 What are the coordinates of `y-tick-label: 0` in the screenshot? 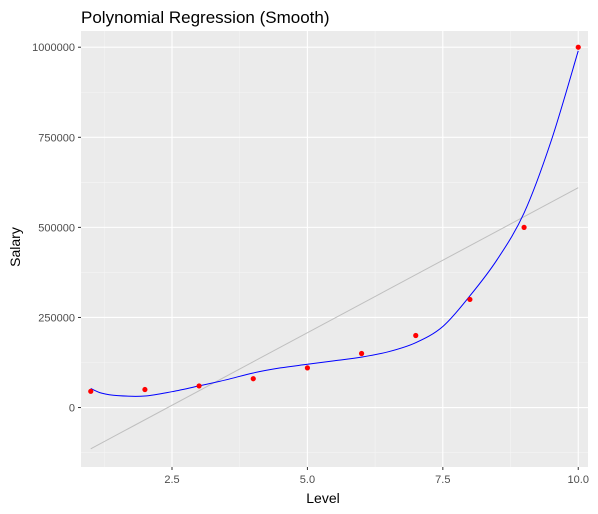 It's located at (72, 409).